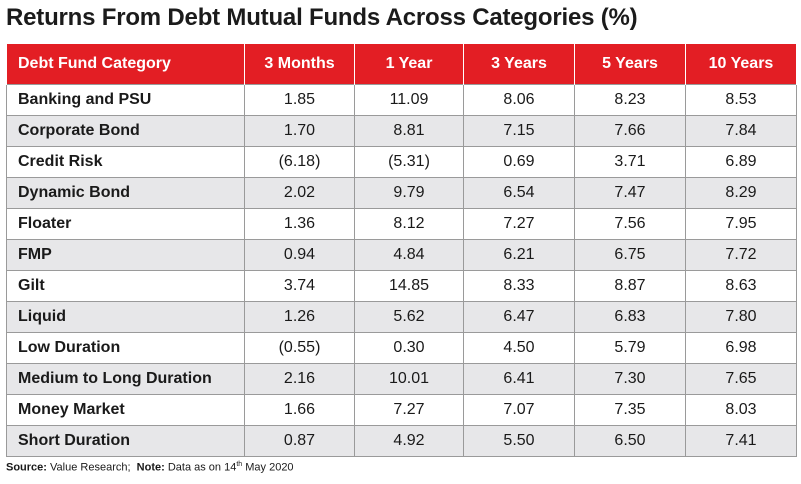 This screenshot has height=484, width=801. I want to click on return-value-cell: 8.33, so click(519, 286).